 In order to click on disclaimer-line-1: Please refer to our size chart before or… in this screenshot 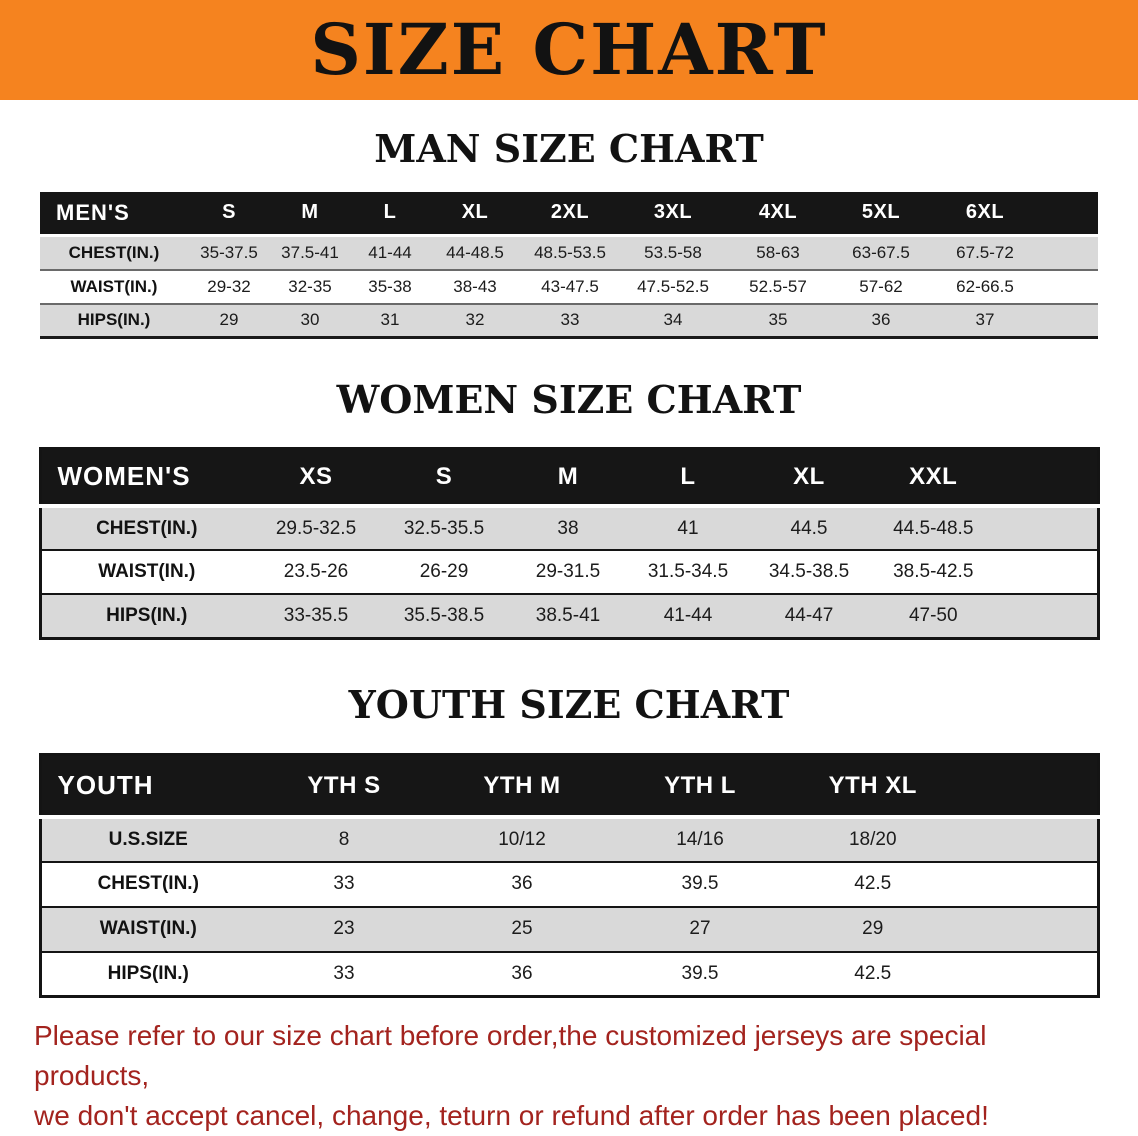, I will do `click(510, 1056)`.